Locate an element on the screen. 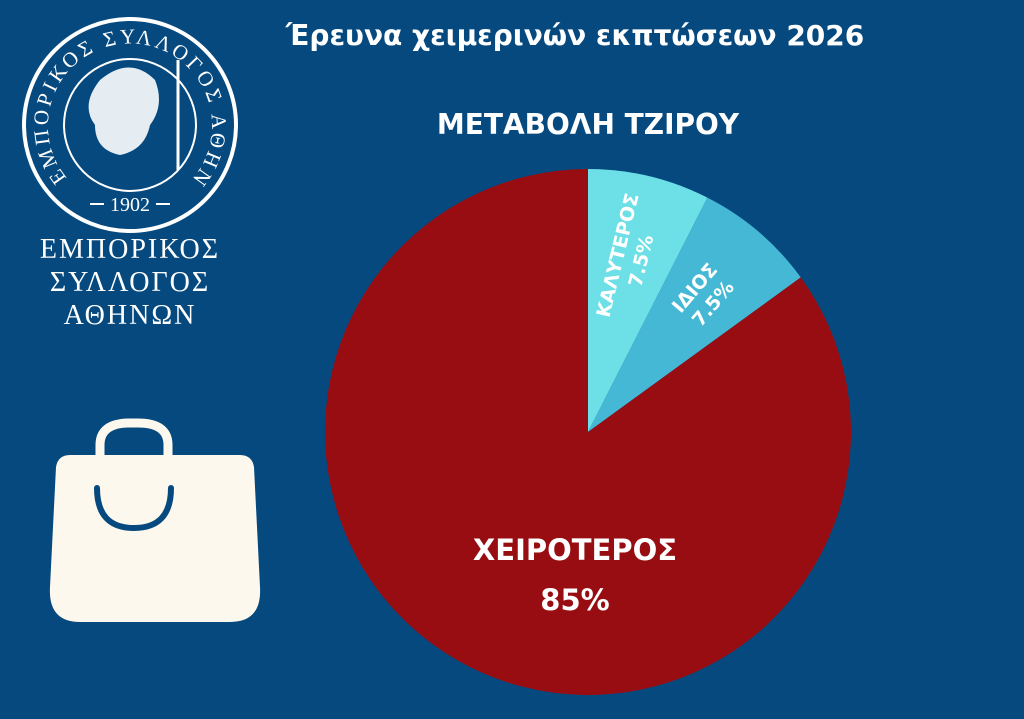 The height and width of the screenshot is (719, 1024). bag-body is located at coordinates (155, 538).